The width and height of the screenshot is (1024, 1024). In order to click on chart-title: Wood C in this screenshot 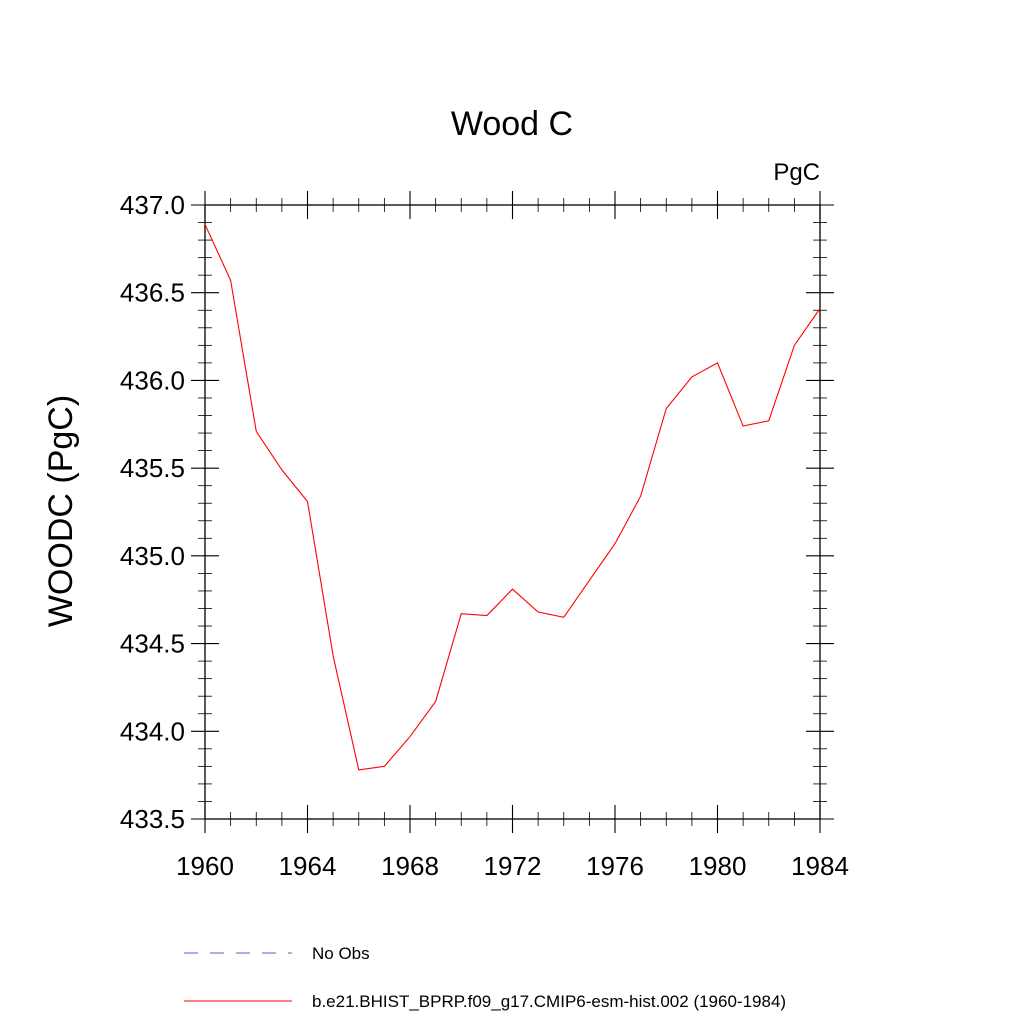, I will do `click(512, 124)`.